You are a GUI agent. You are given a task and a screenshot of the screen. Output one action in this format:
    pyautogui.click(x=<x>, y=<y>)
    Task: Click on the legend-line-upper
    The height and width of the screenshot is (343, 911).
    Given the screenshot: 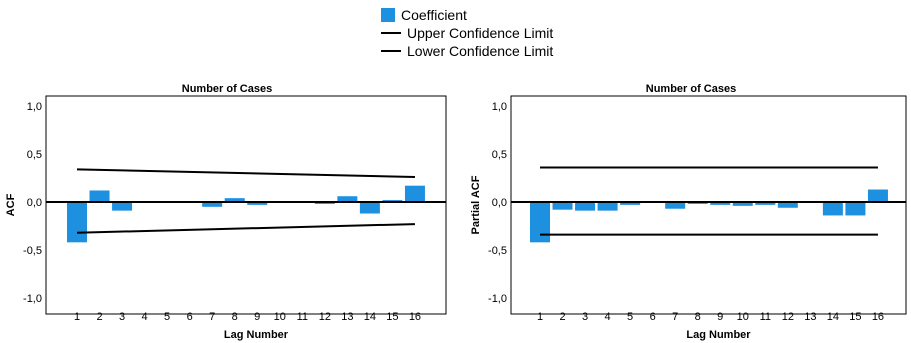 What is the action you would take?
    pyautogui.click(x=391, y=33)
    